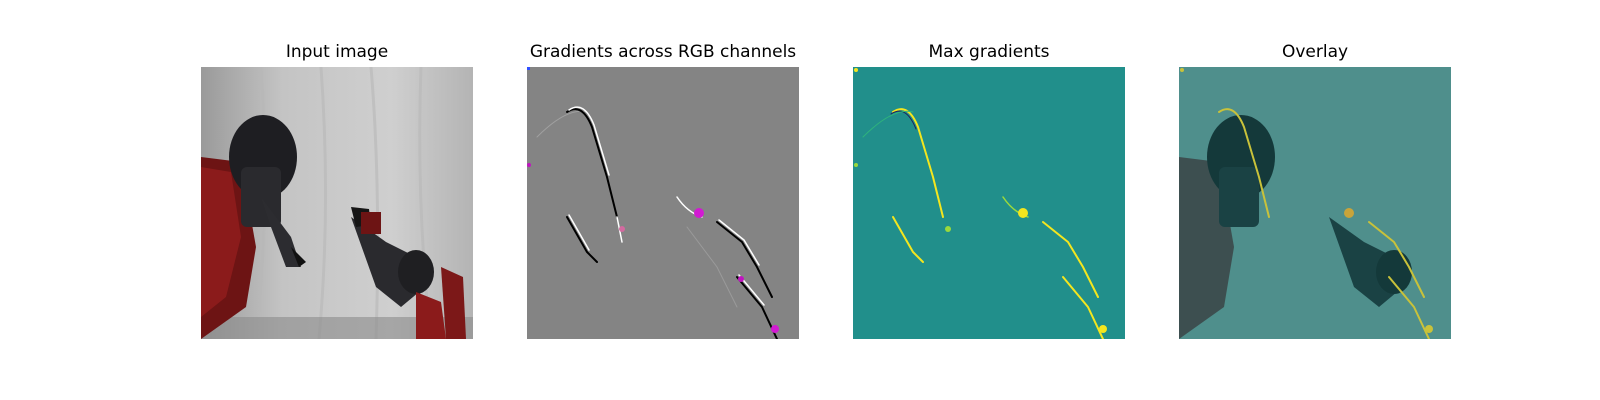  I want to click on input-image, so click(337, 203).